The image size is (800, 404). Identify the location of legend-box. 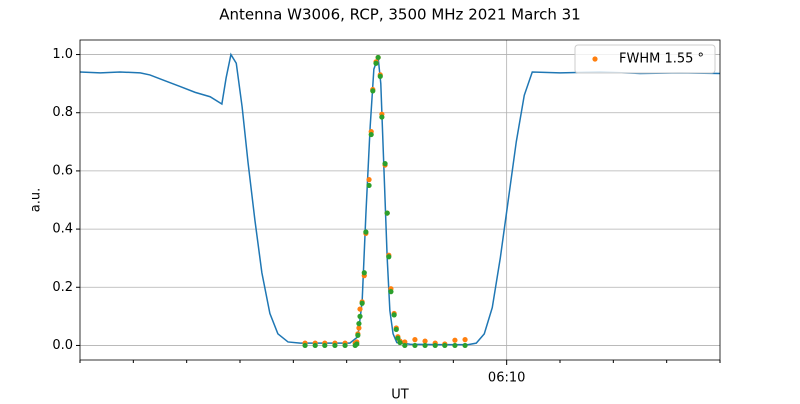
(645, 59).